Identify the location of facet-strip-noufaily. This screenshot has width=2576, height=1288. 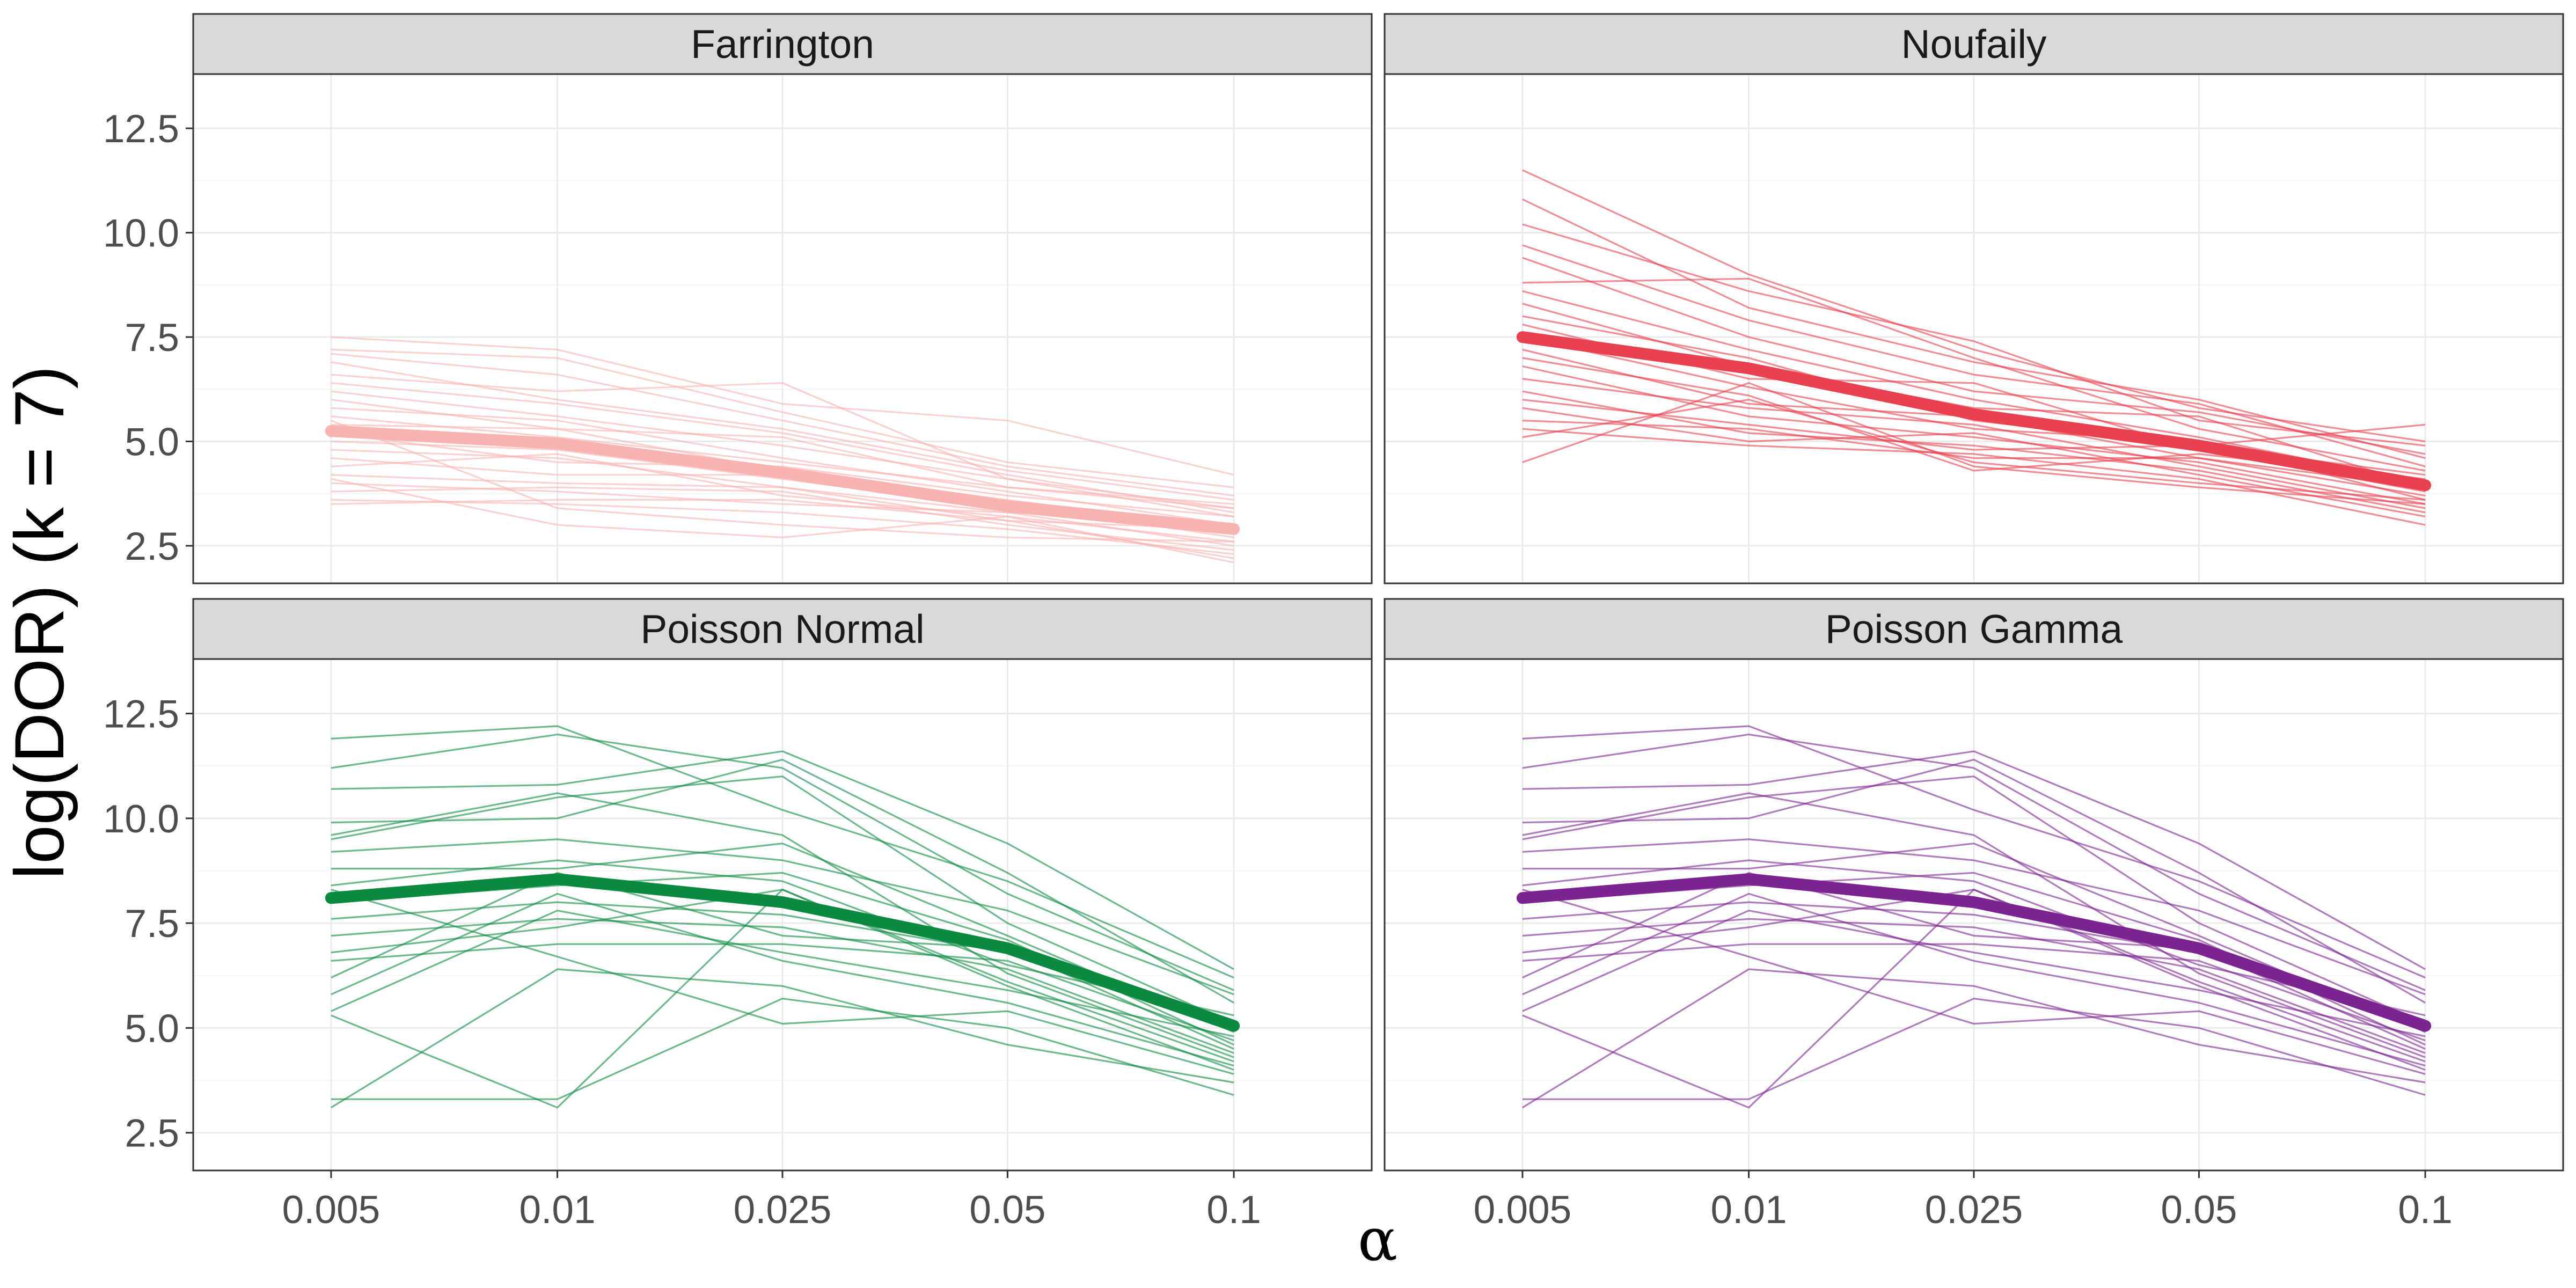
(1974, 44).